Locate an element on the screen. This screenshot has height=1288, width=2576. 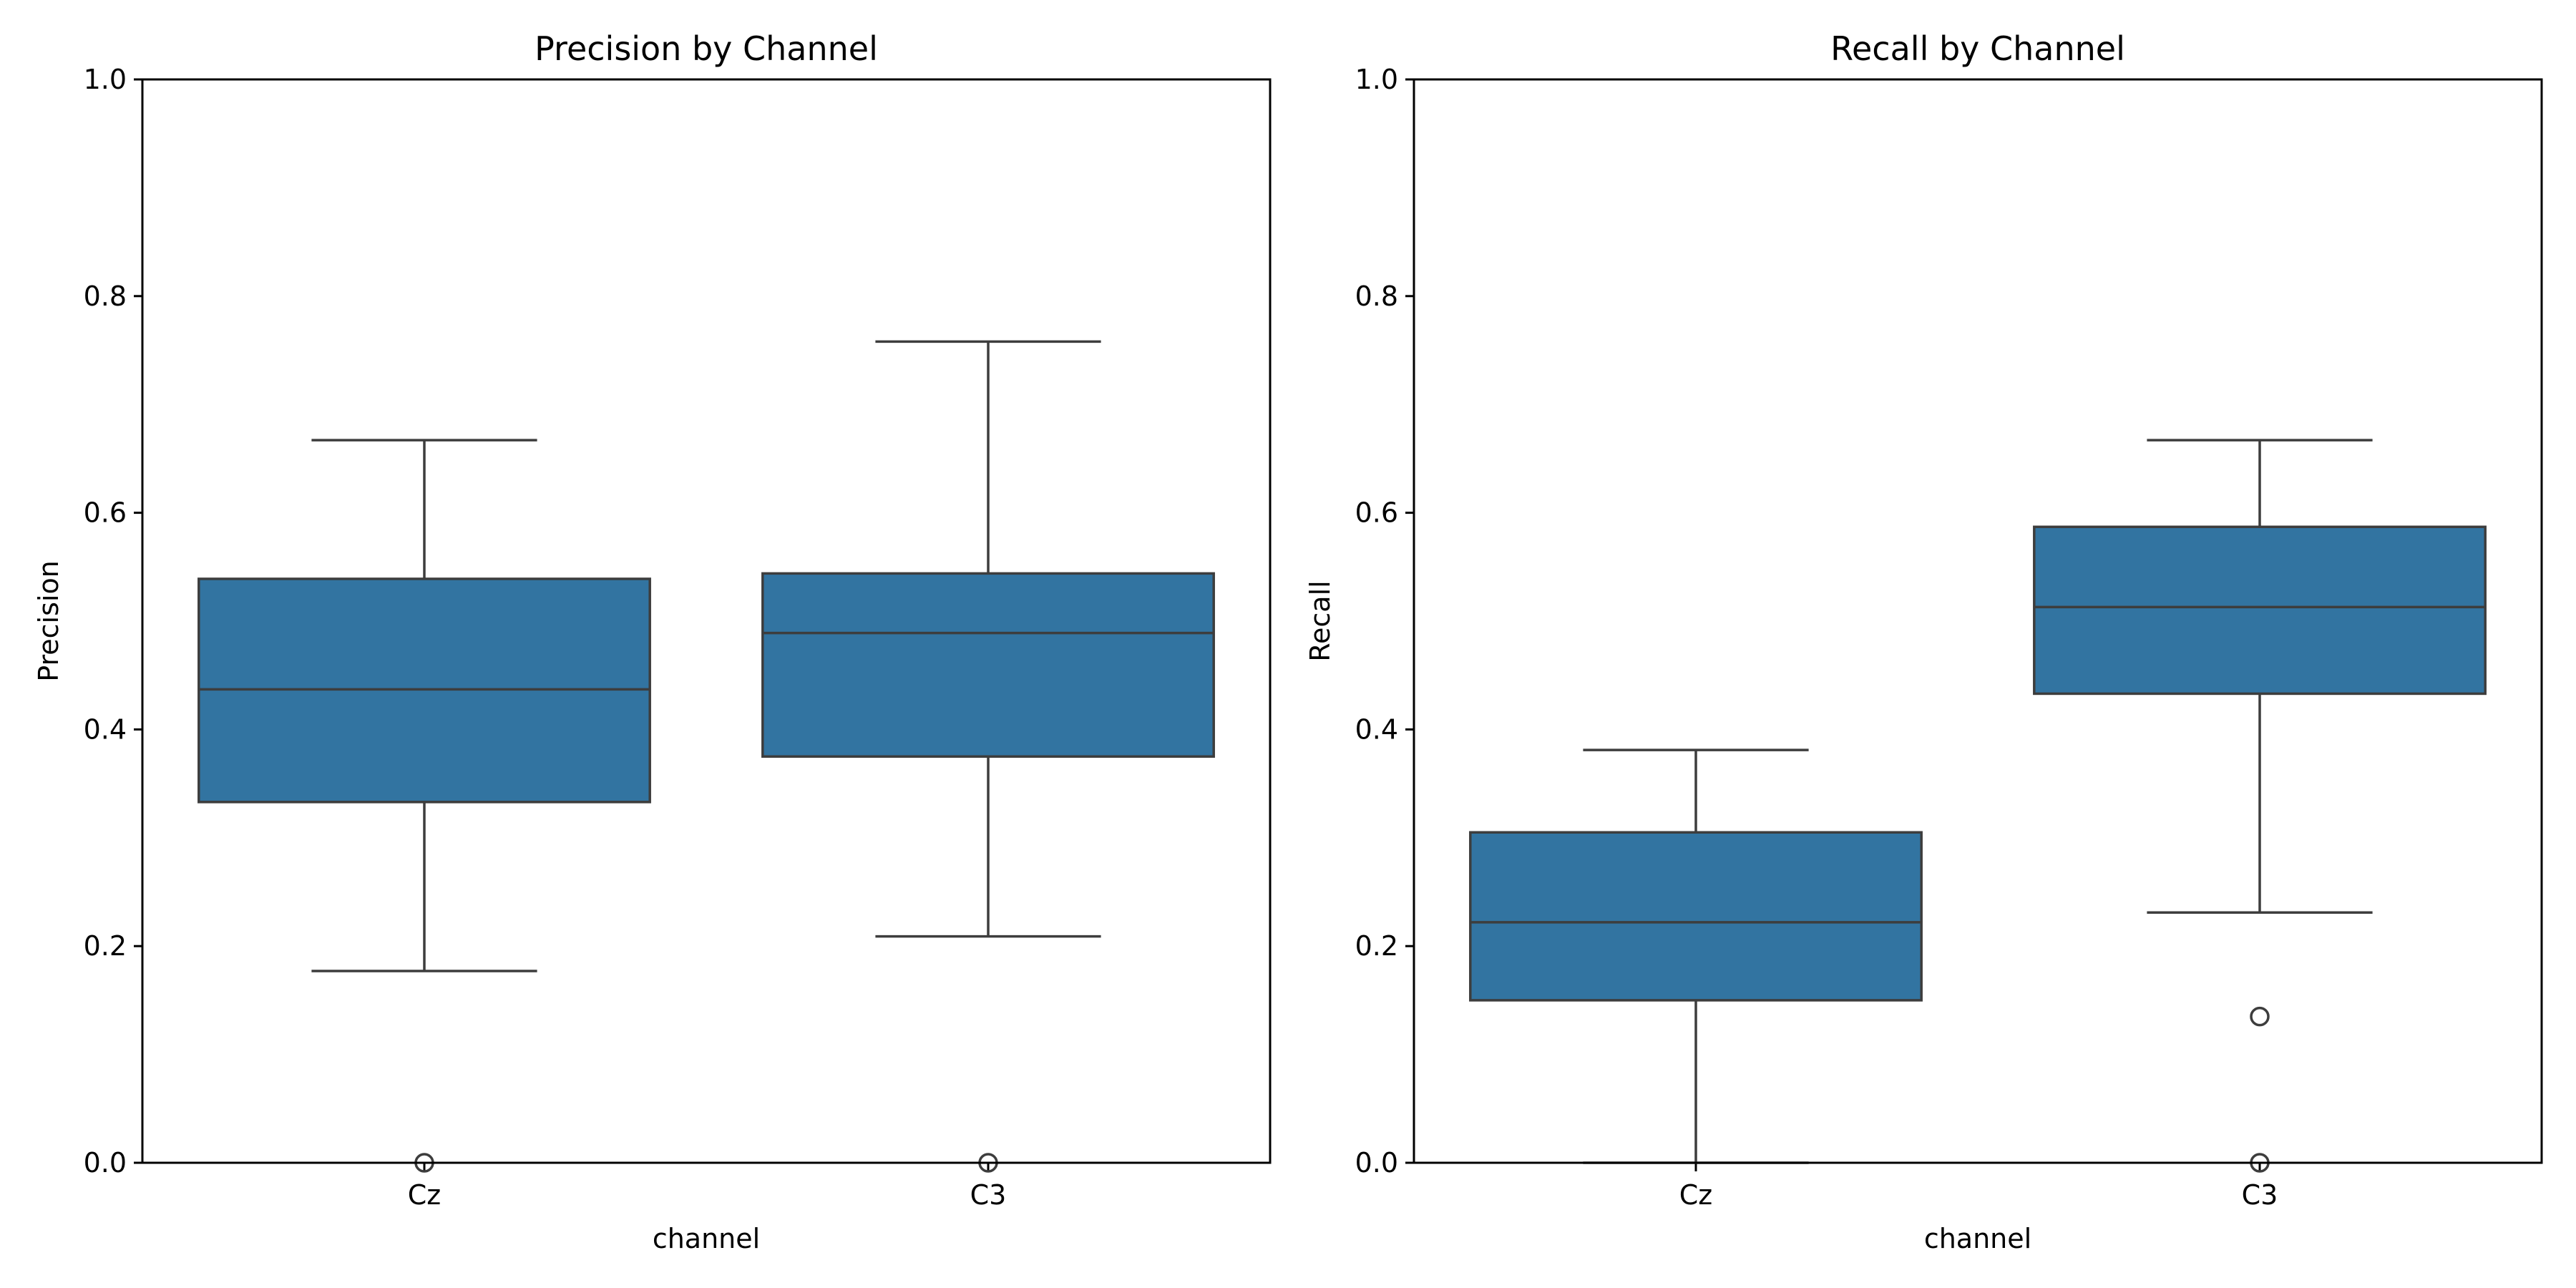
recall-iqr-box-cz is located at coordinates (1696, 916).